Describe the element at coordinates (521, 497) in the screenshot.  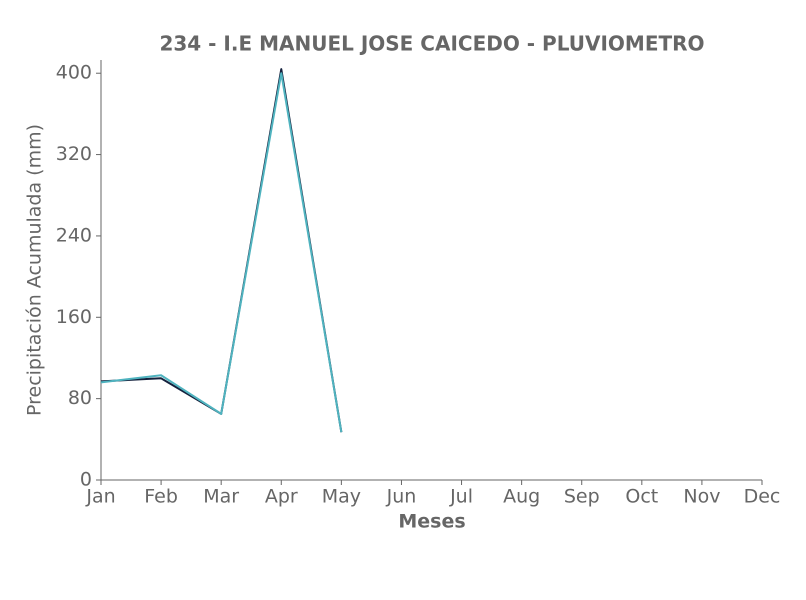
I see `x-tick-label: Aug` at that location.